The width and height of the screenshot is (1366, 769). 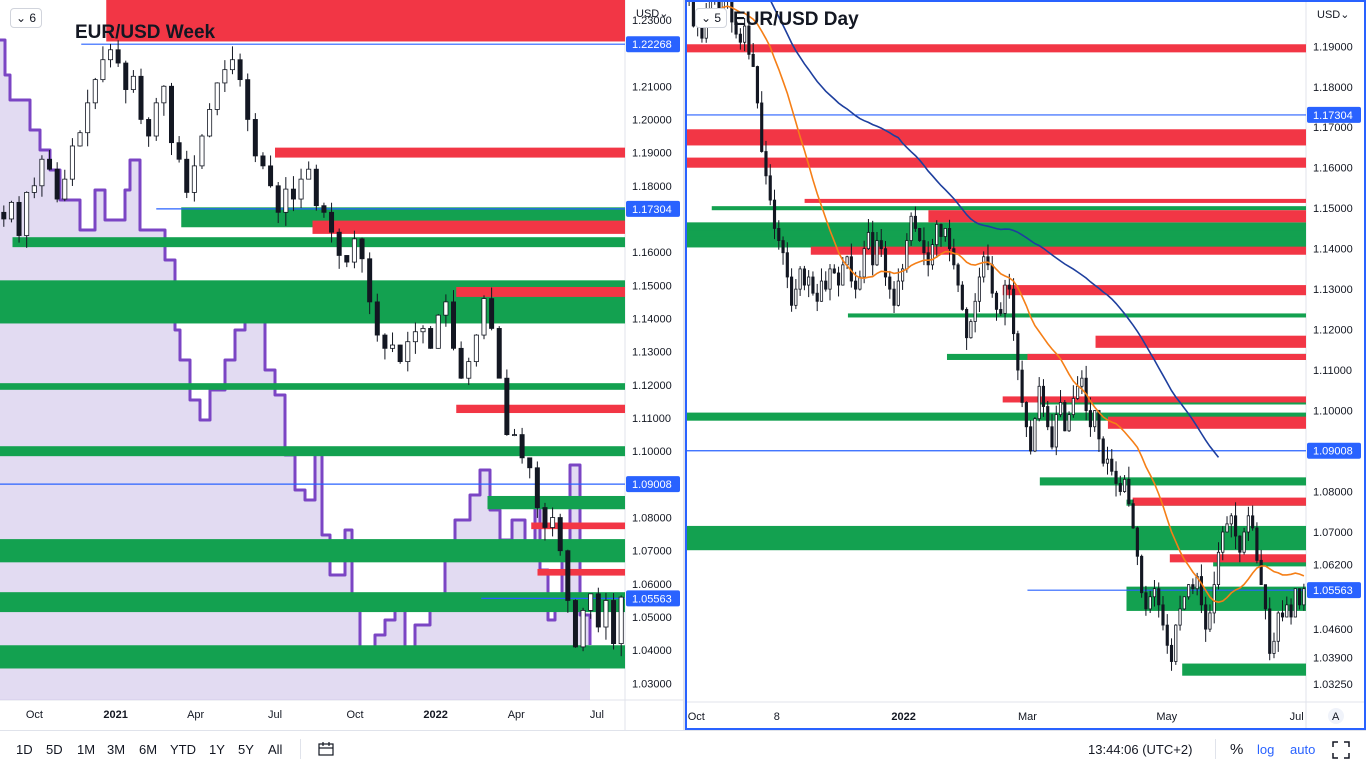 What do you see at coordinates (275, 749) in the screenshot?
I see `timeframe-all: All` at bounding box center [275, 749].